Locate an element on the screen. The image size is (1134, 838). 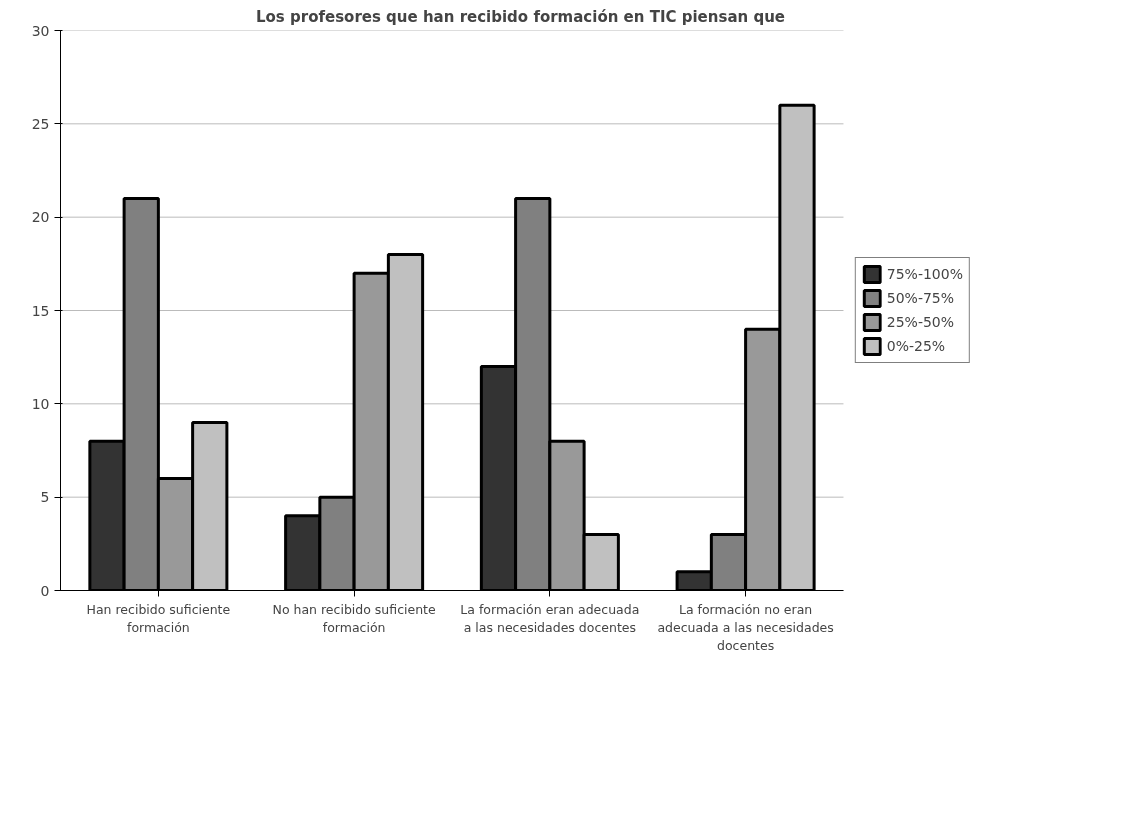
y-tick-label: 15 is located at coordinates (40, 310).